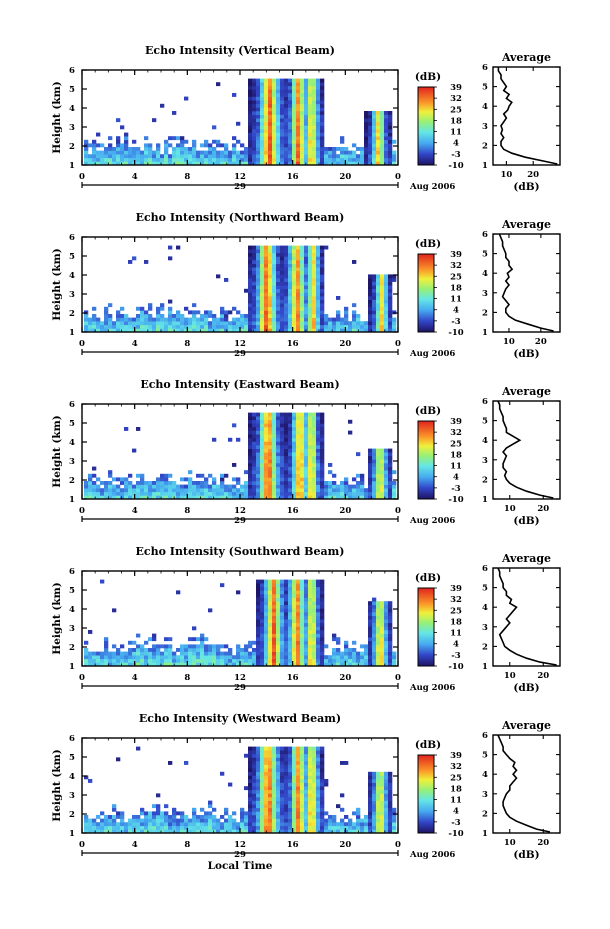  What do you see at coordinates (240, 790) in the screenshot?
I see `echo-heatmap` at bounding box center [240, 790].